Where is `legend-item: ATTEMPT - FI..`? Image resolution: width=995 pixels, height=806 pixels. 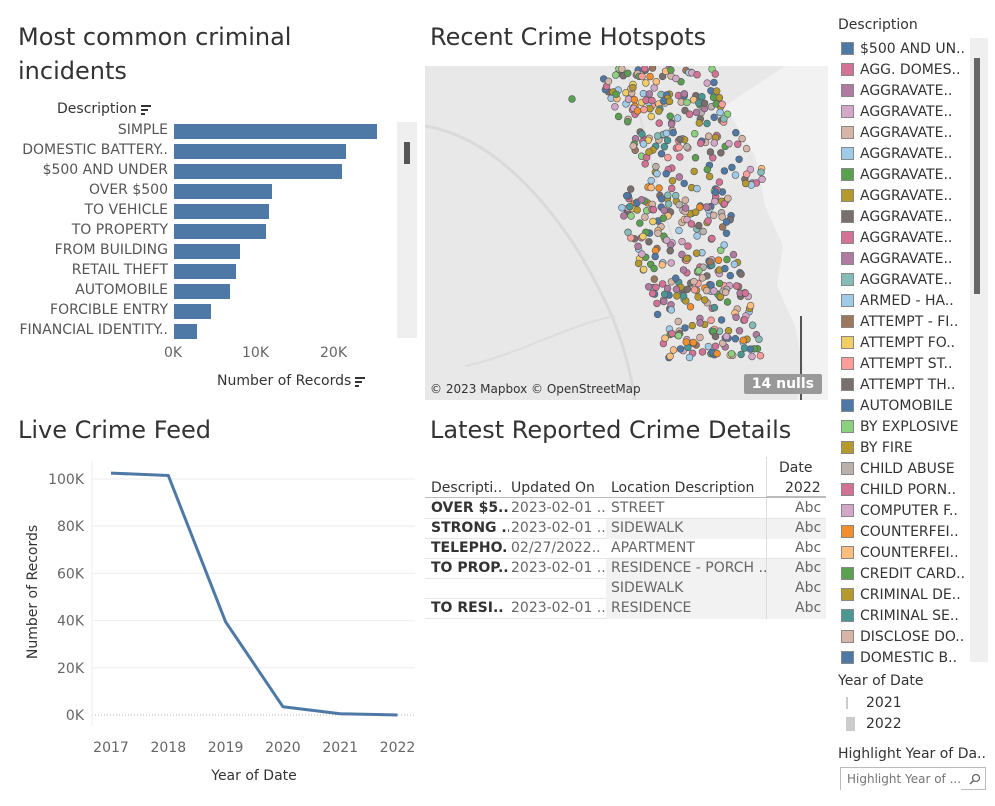 legend-item: ATTEMPT - FI.. is located at coordinates (899, 321).